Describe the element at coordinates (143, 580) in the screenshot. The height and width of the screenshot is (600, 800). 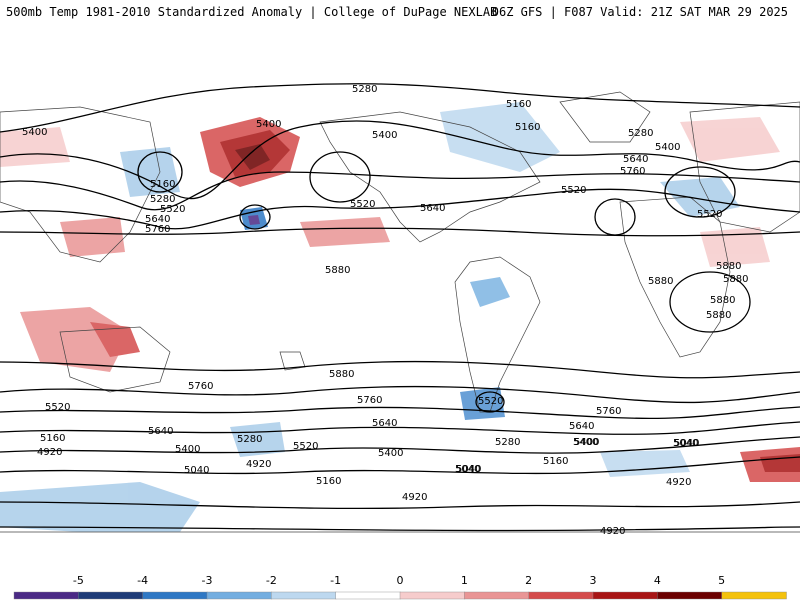
I see `colorbar-tick-label: -4` at that location.